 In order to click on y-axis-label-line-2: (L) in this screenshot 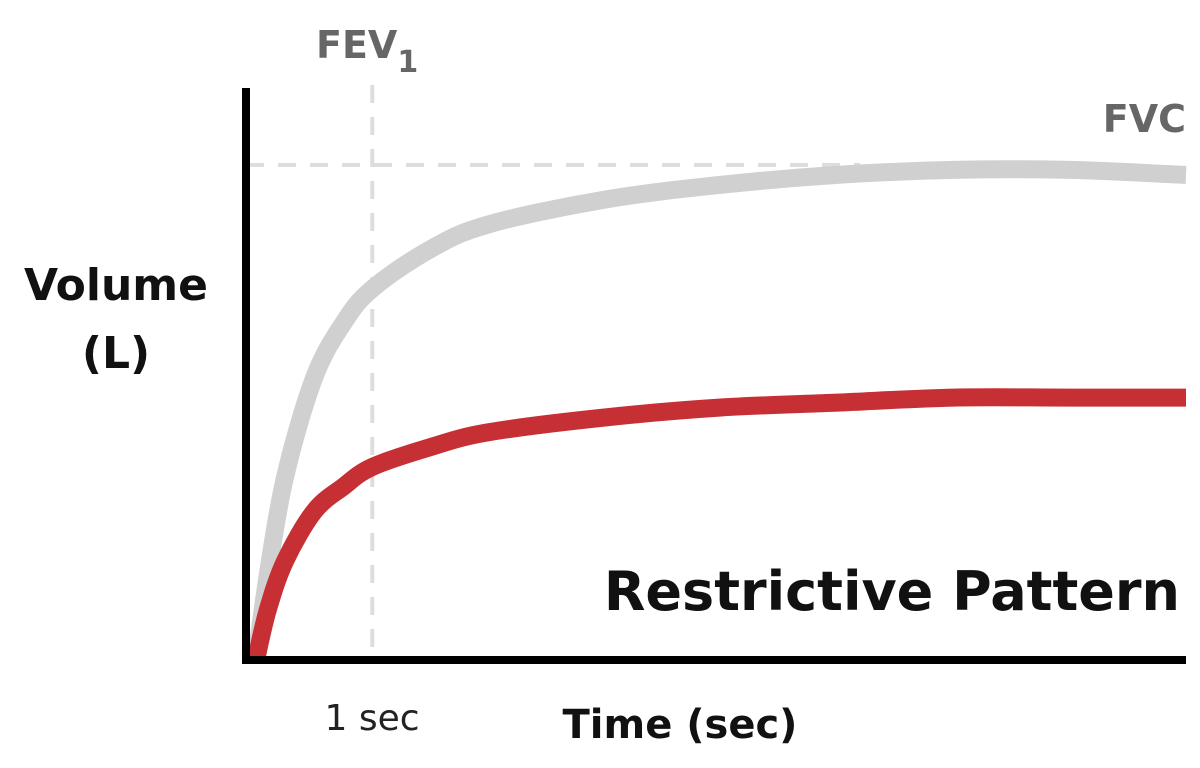, I will do `click(116, 353)`.